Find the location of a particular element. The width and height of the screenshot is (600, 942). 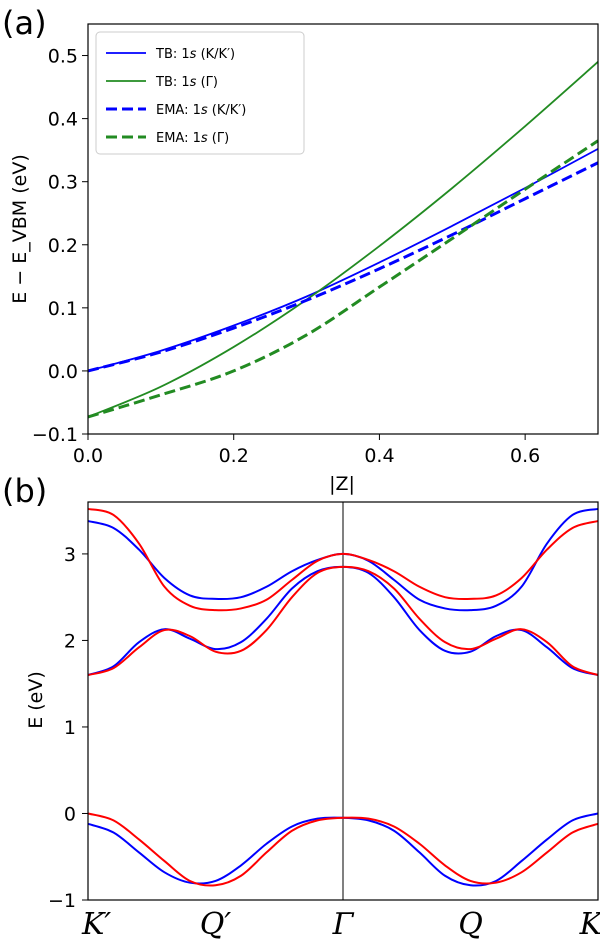

k-point-label: Q is located at coordinates (470, 924).